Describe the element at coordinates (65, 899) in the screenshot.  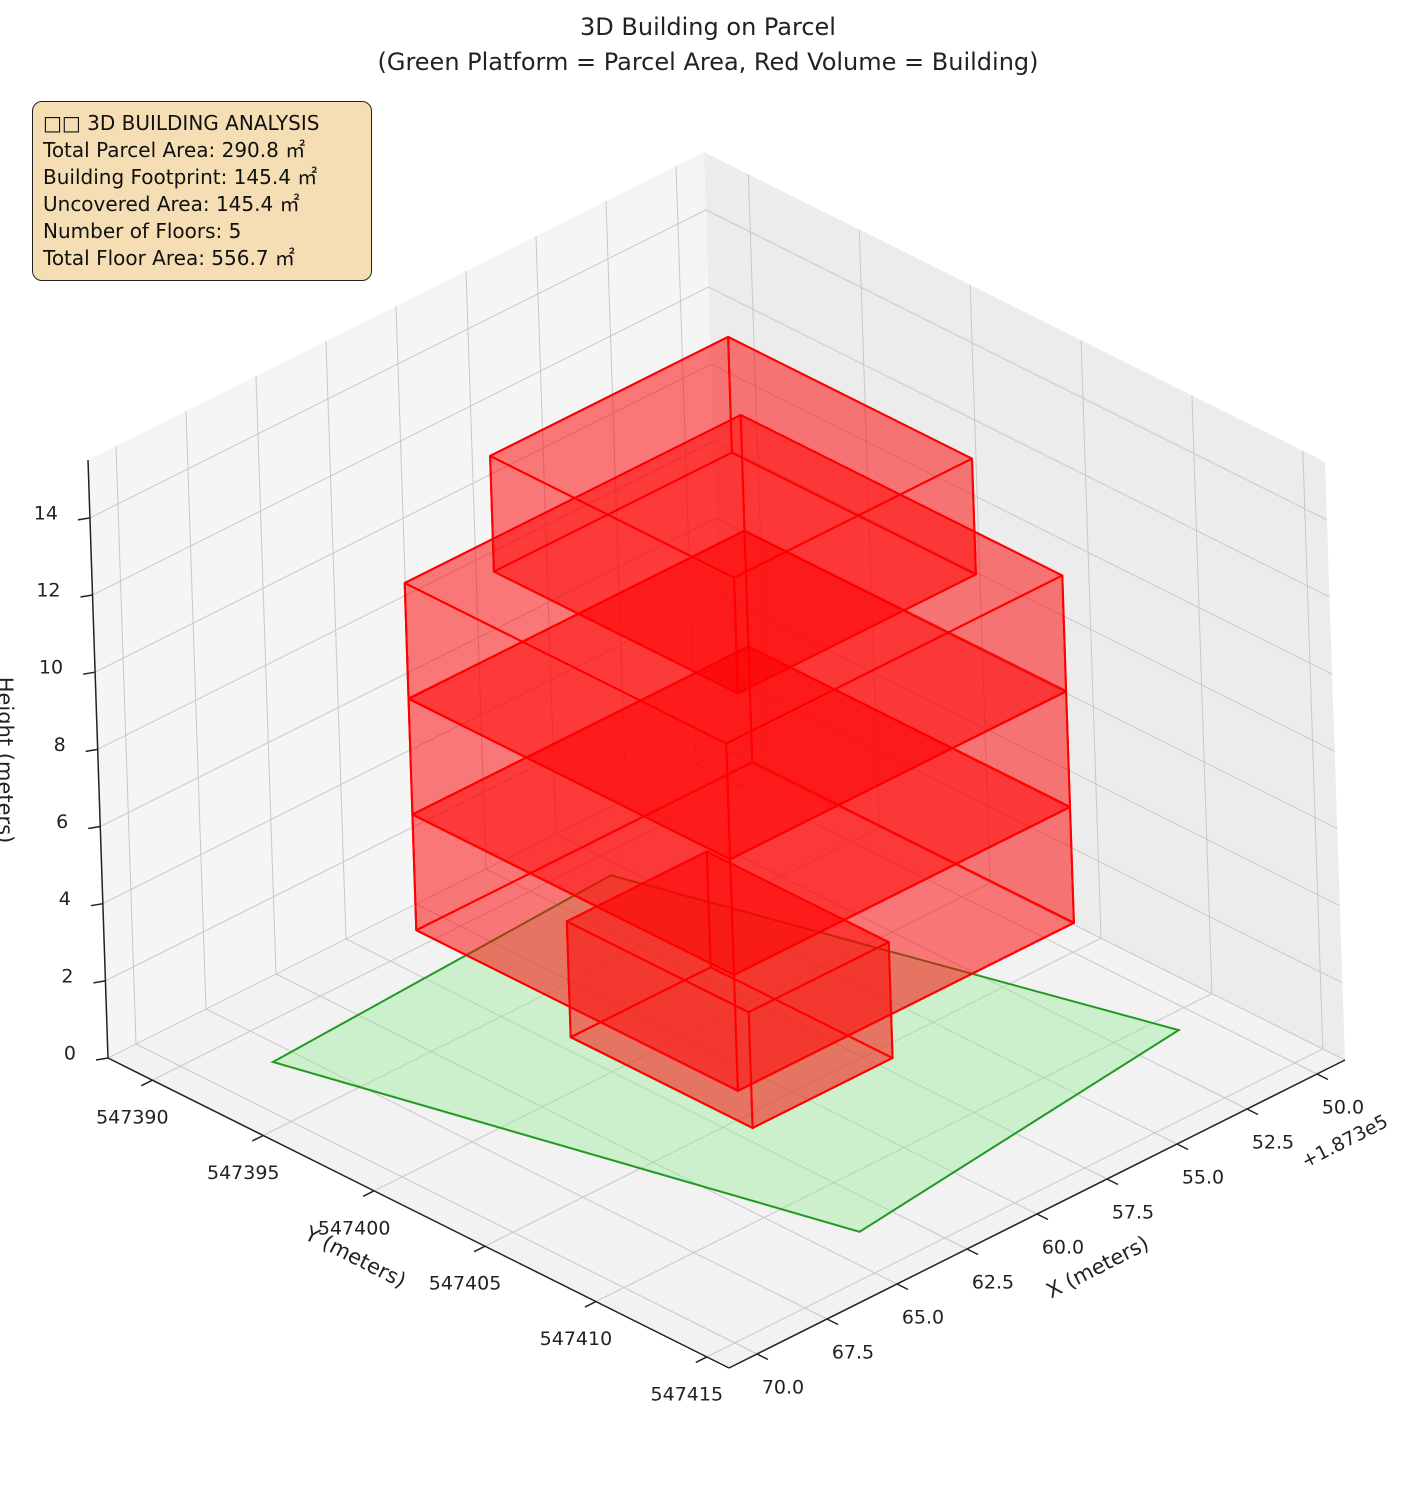
I see `z-tick-label: 4` at that location.